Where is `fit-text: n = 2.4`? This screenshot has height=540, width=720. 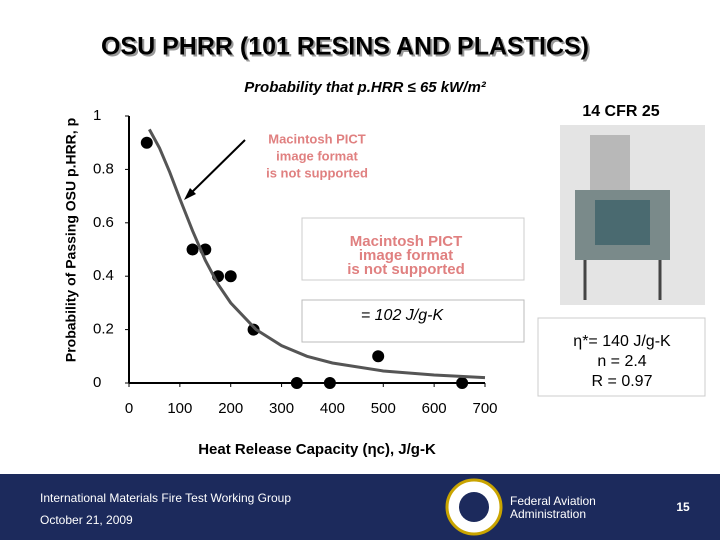 fit-text: n = 2.4 is located at coordinates (621, 361).